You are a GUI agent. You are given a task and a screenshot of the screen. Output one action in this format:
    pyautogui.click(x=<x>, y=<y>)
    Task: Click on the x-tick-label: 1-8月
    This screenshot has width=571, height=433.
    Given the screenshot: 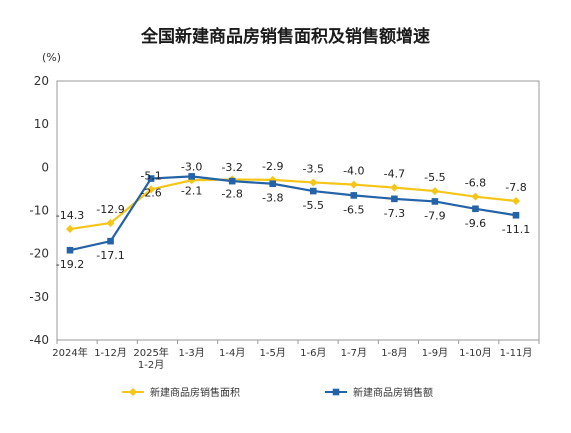 What is the action you would take?
    pyautogui.click(x=394, y=353)
    